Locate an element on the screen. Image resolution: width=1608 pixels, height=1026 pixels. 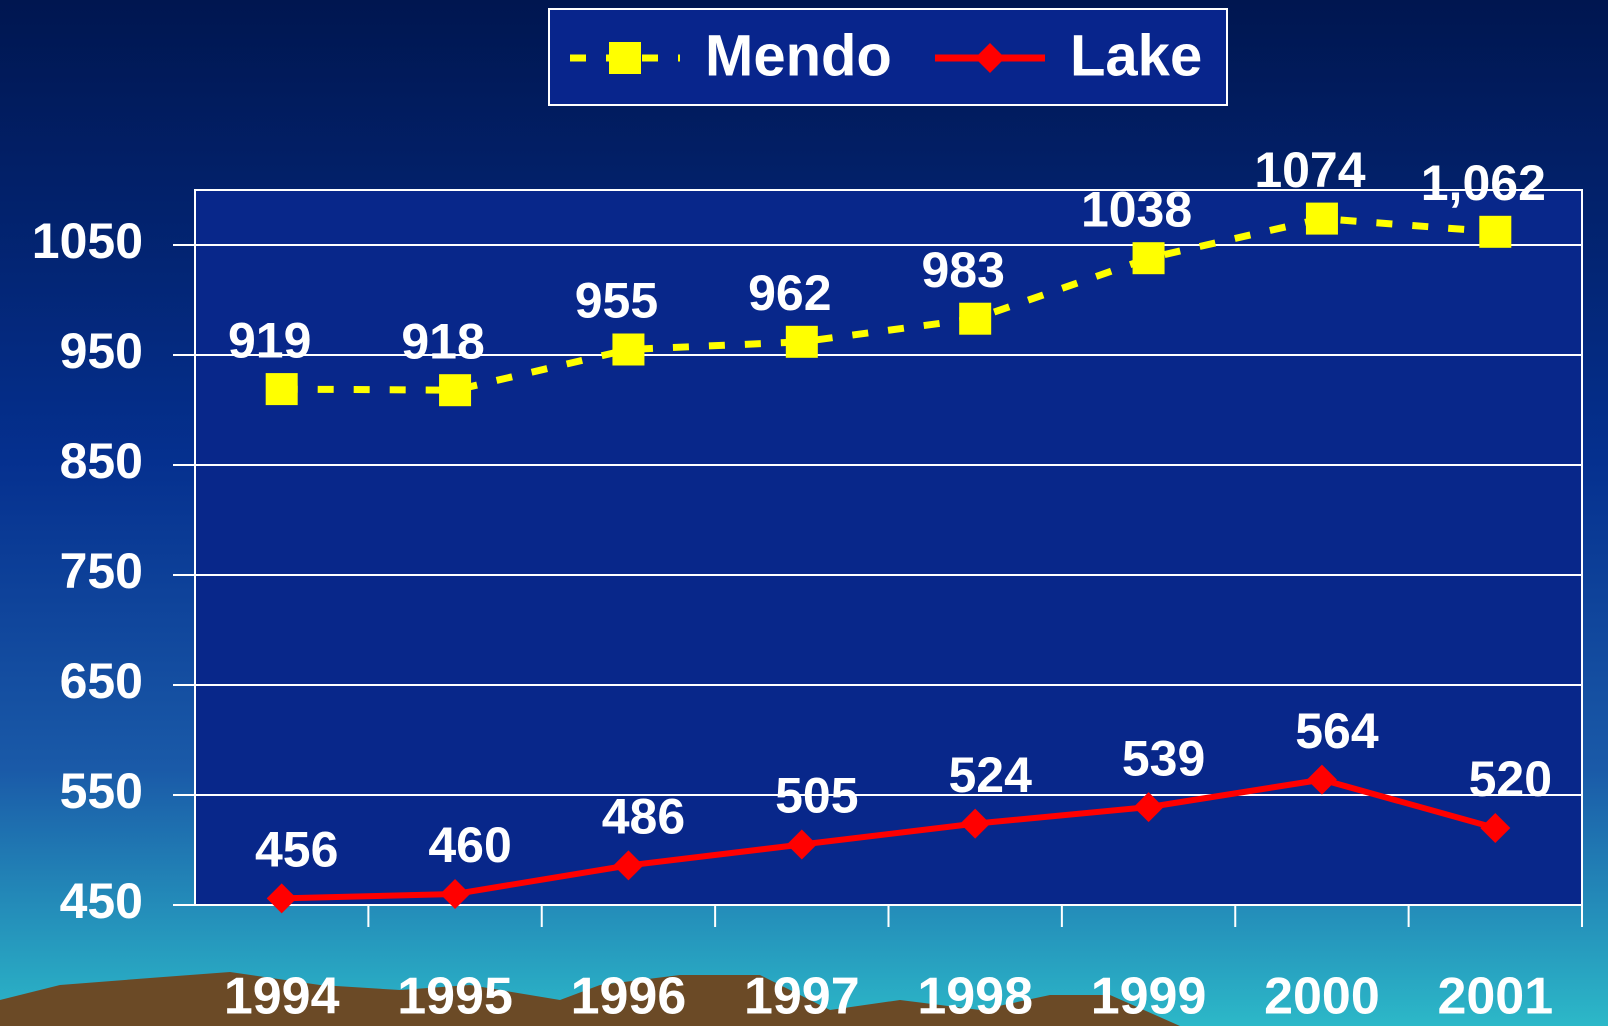
data-label: 539 is located at coordinates (1163, 758).